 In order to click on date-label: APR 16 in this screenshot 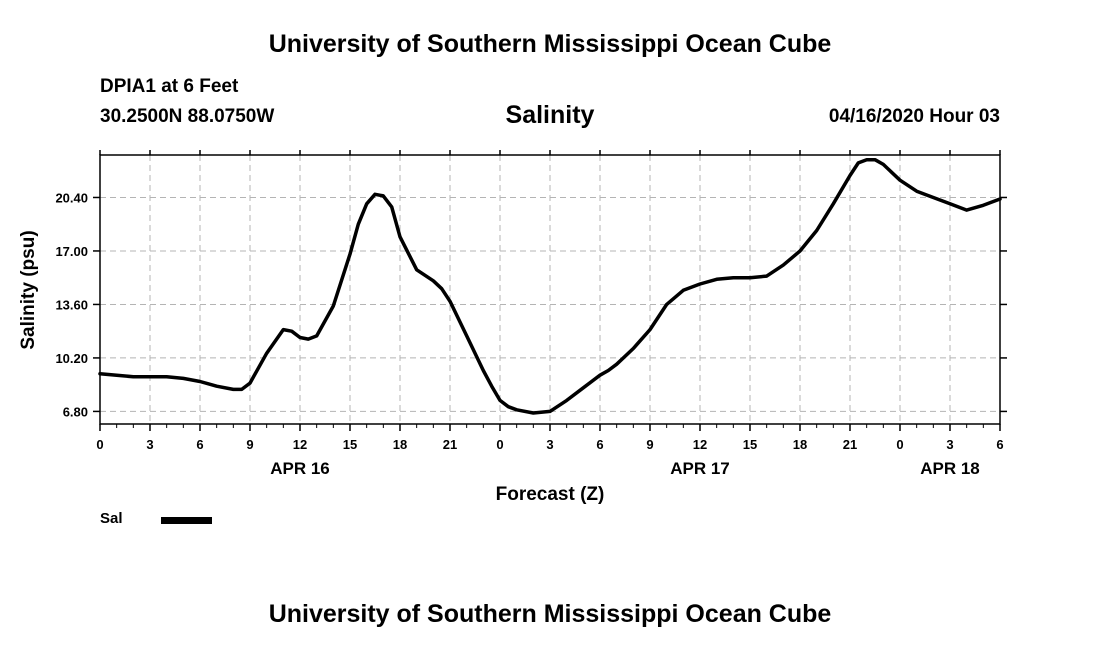, I will do `click(300, 468)`.